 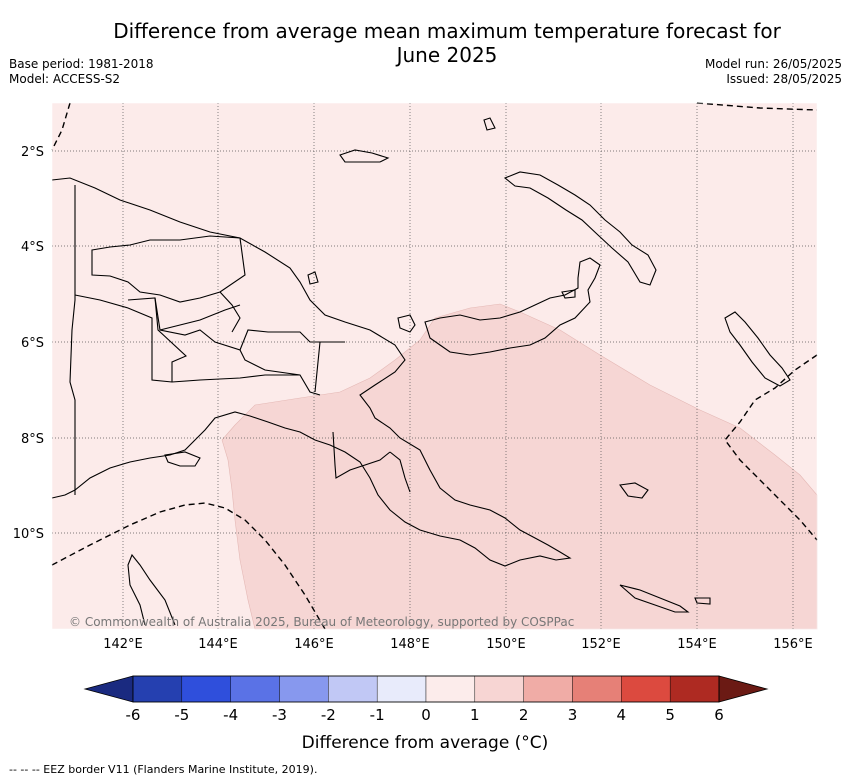 What do you see at coordinates (32, 247) in the screenshot?
I see `lat-label: 4°S` at bounding box center [32, 247].